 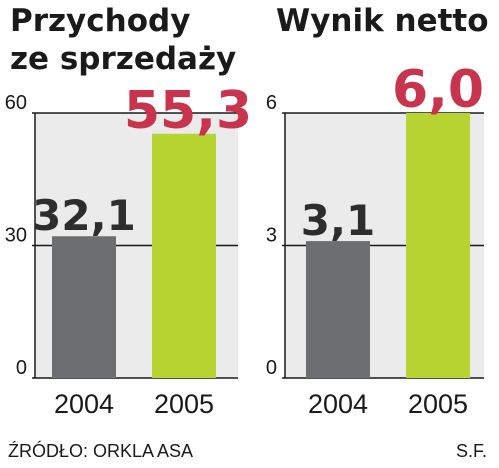 I want to click on author-initials: S.F., so click(x=471, y=451).